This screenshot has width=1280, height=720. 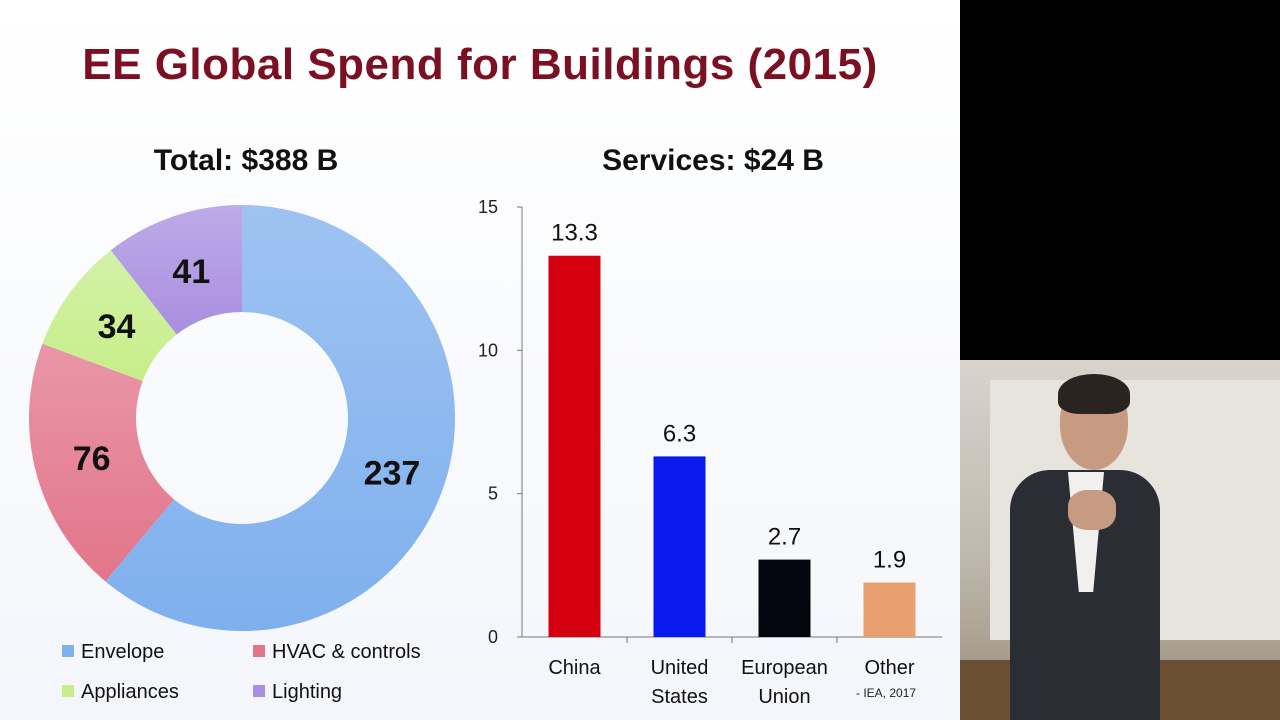 I want to click on x-tick-label: United States, so click(x=680, y=682).